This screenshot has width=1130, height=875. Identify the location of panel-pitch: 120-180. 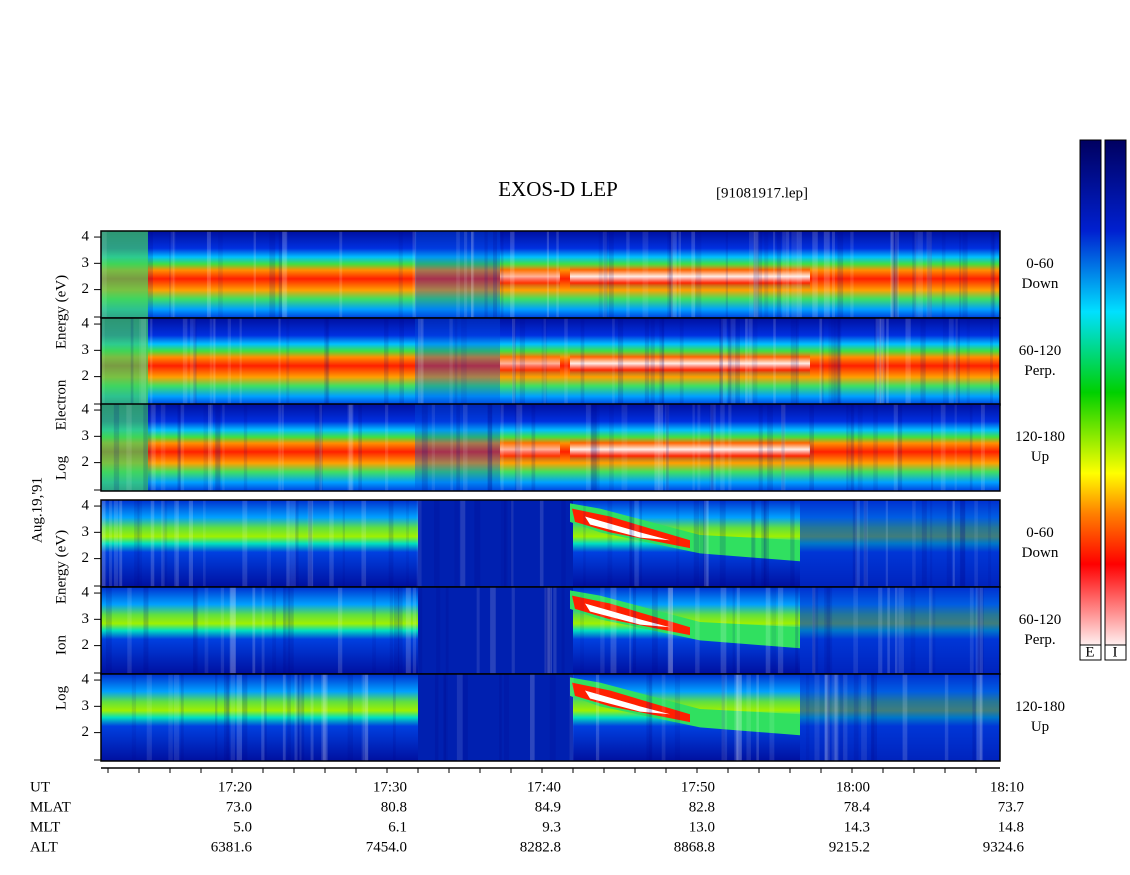
(1040, 437).